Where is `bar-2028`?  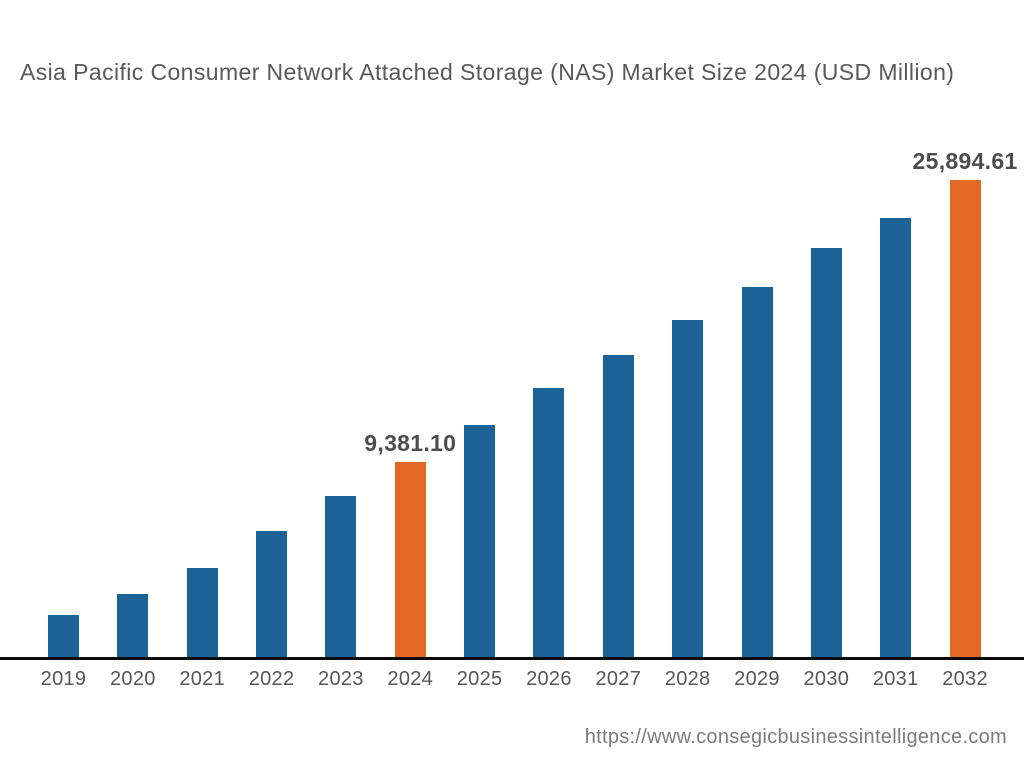
bar-2028 is located at coordinates (688, 488).